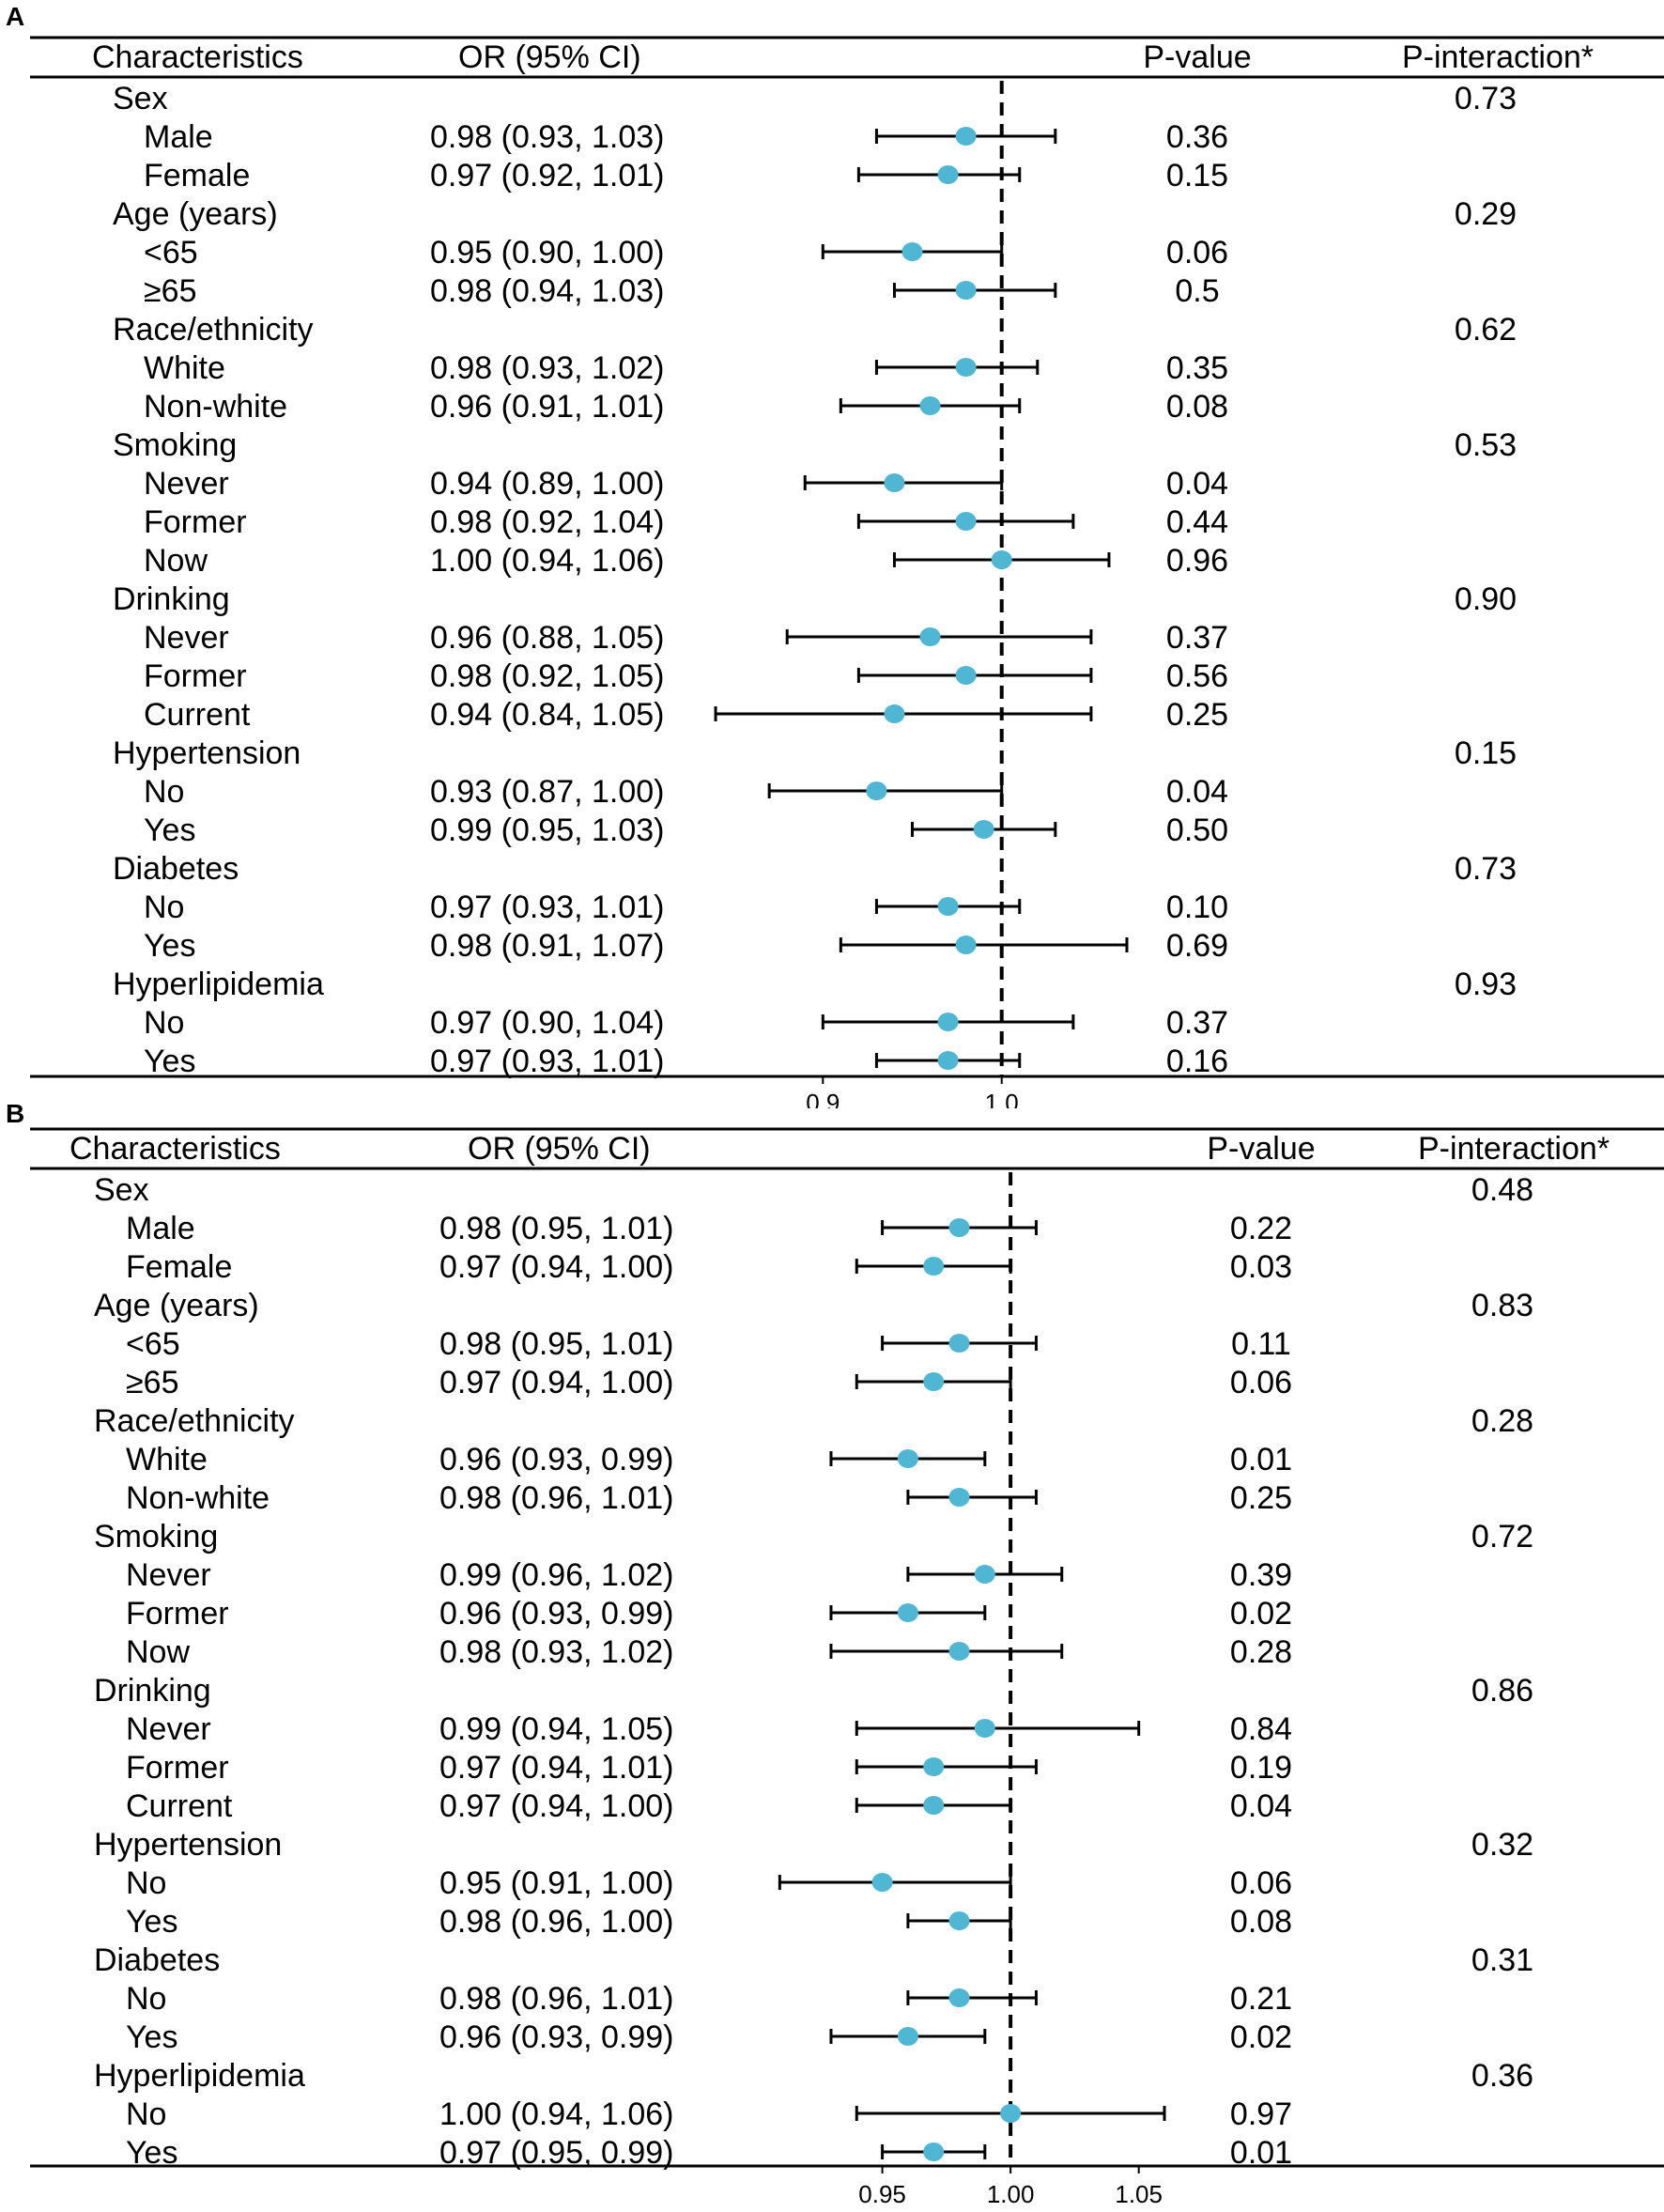 The image size is (1664, 2212). I want to click on group-label: Smoking, so click(175, 445).